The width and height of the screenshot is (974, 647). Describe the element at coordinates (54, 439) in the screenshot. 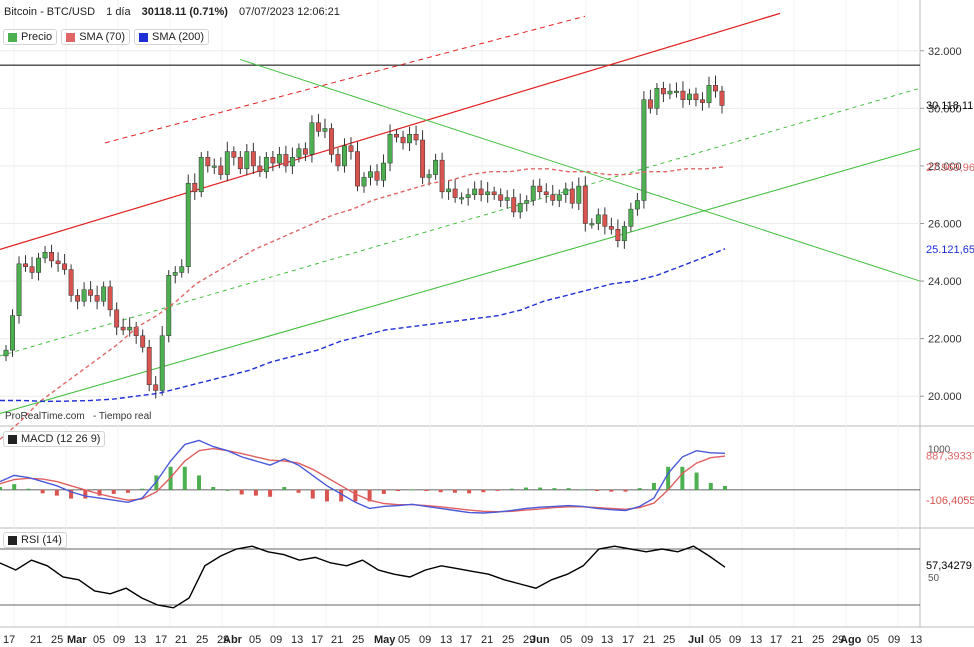

I see `macd-label: MACD (12 26 9)` at that location.